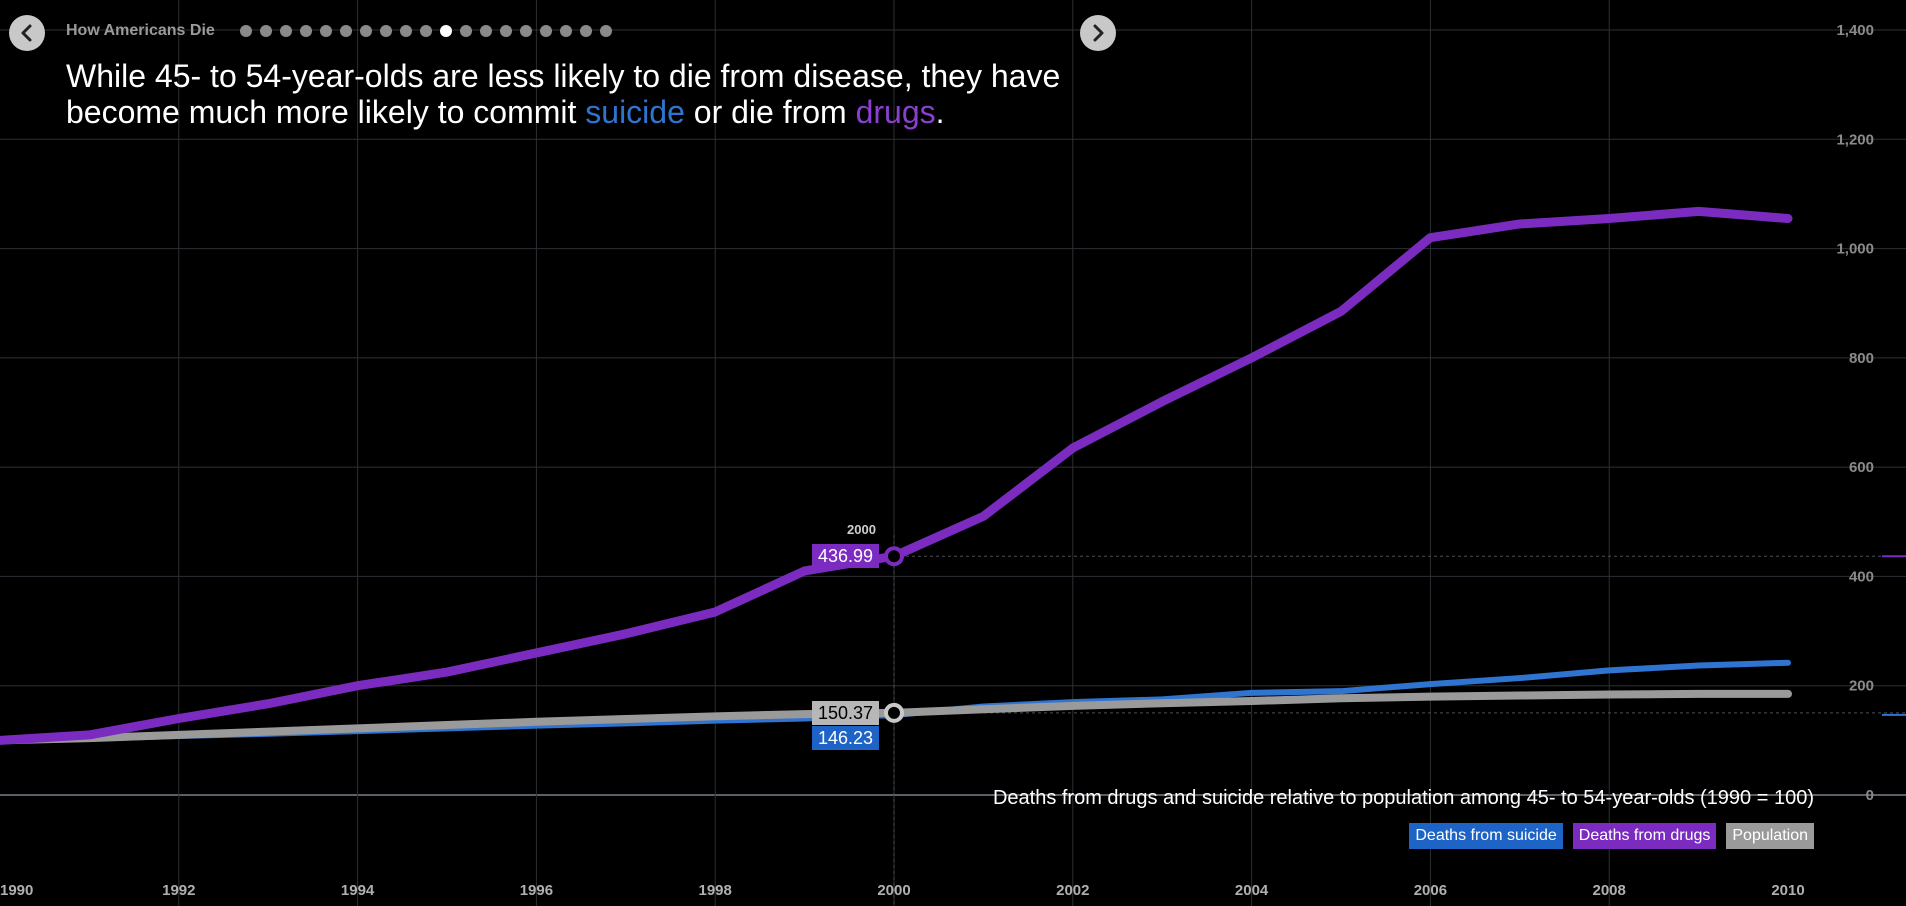 The height and width of the screenshot is (906, 1906). What do you see at coordinates (1644, 836) in the screenshot?
I see `legend-item-drugs: Deaths from drugs` at bounding box center [1644, 836].